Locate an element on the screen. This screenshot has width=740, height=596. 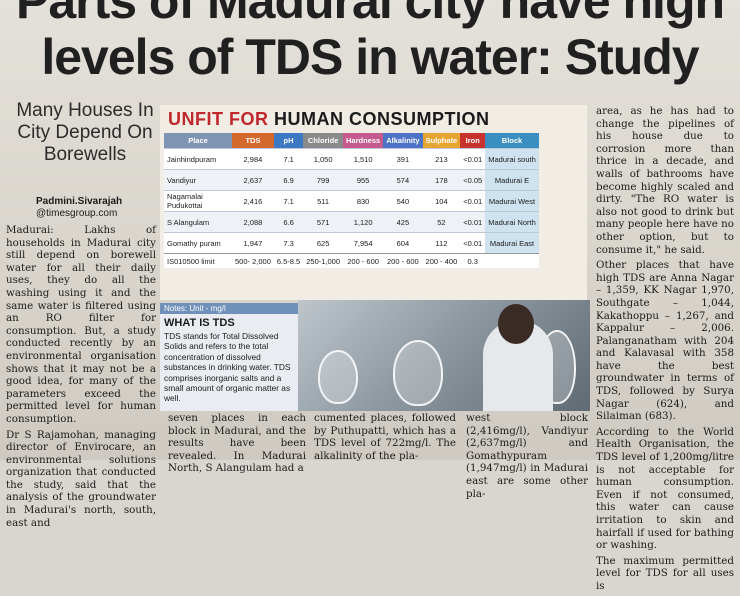
table-cell: 7,954 is located at coordinates (363, 243).